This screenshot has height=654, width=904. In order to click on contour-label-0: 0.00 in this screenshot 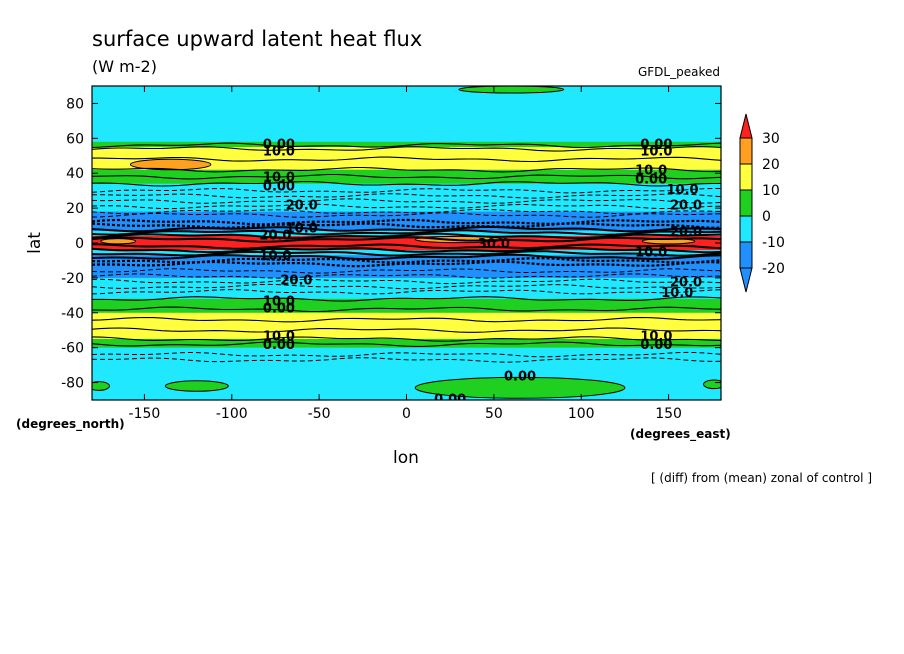, I will do `click(279, 145)`.